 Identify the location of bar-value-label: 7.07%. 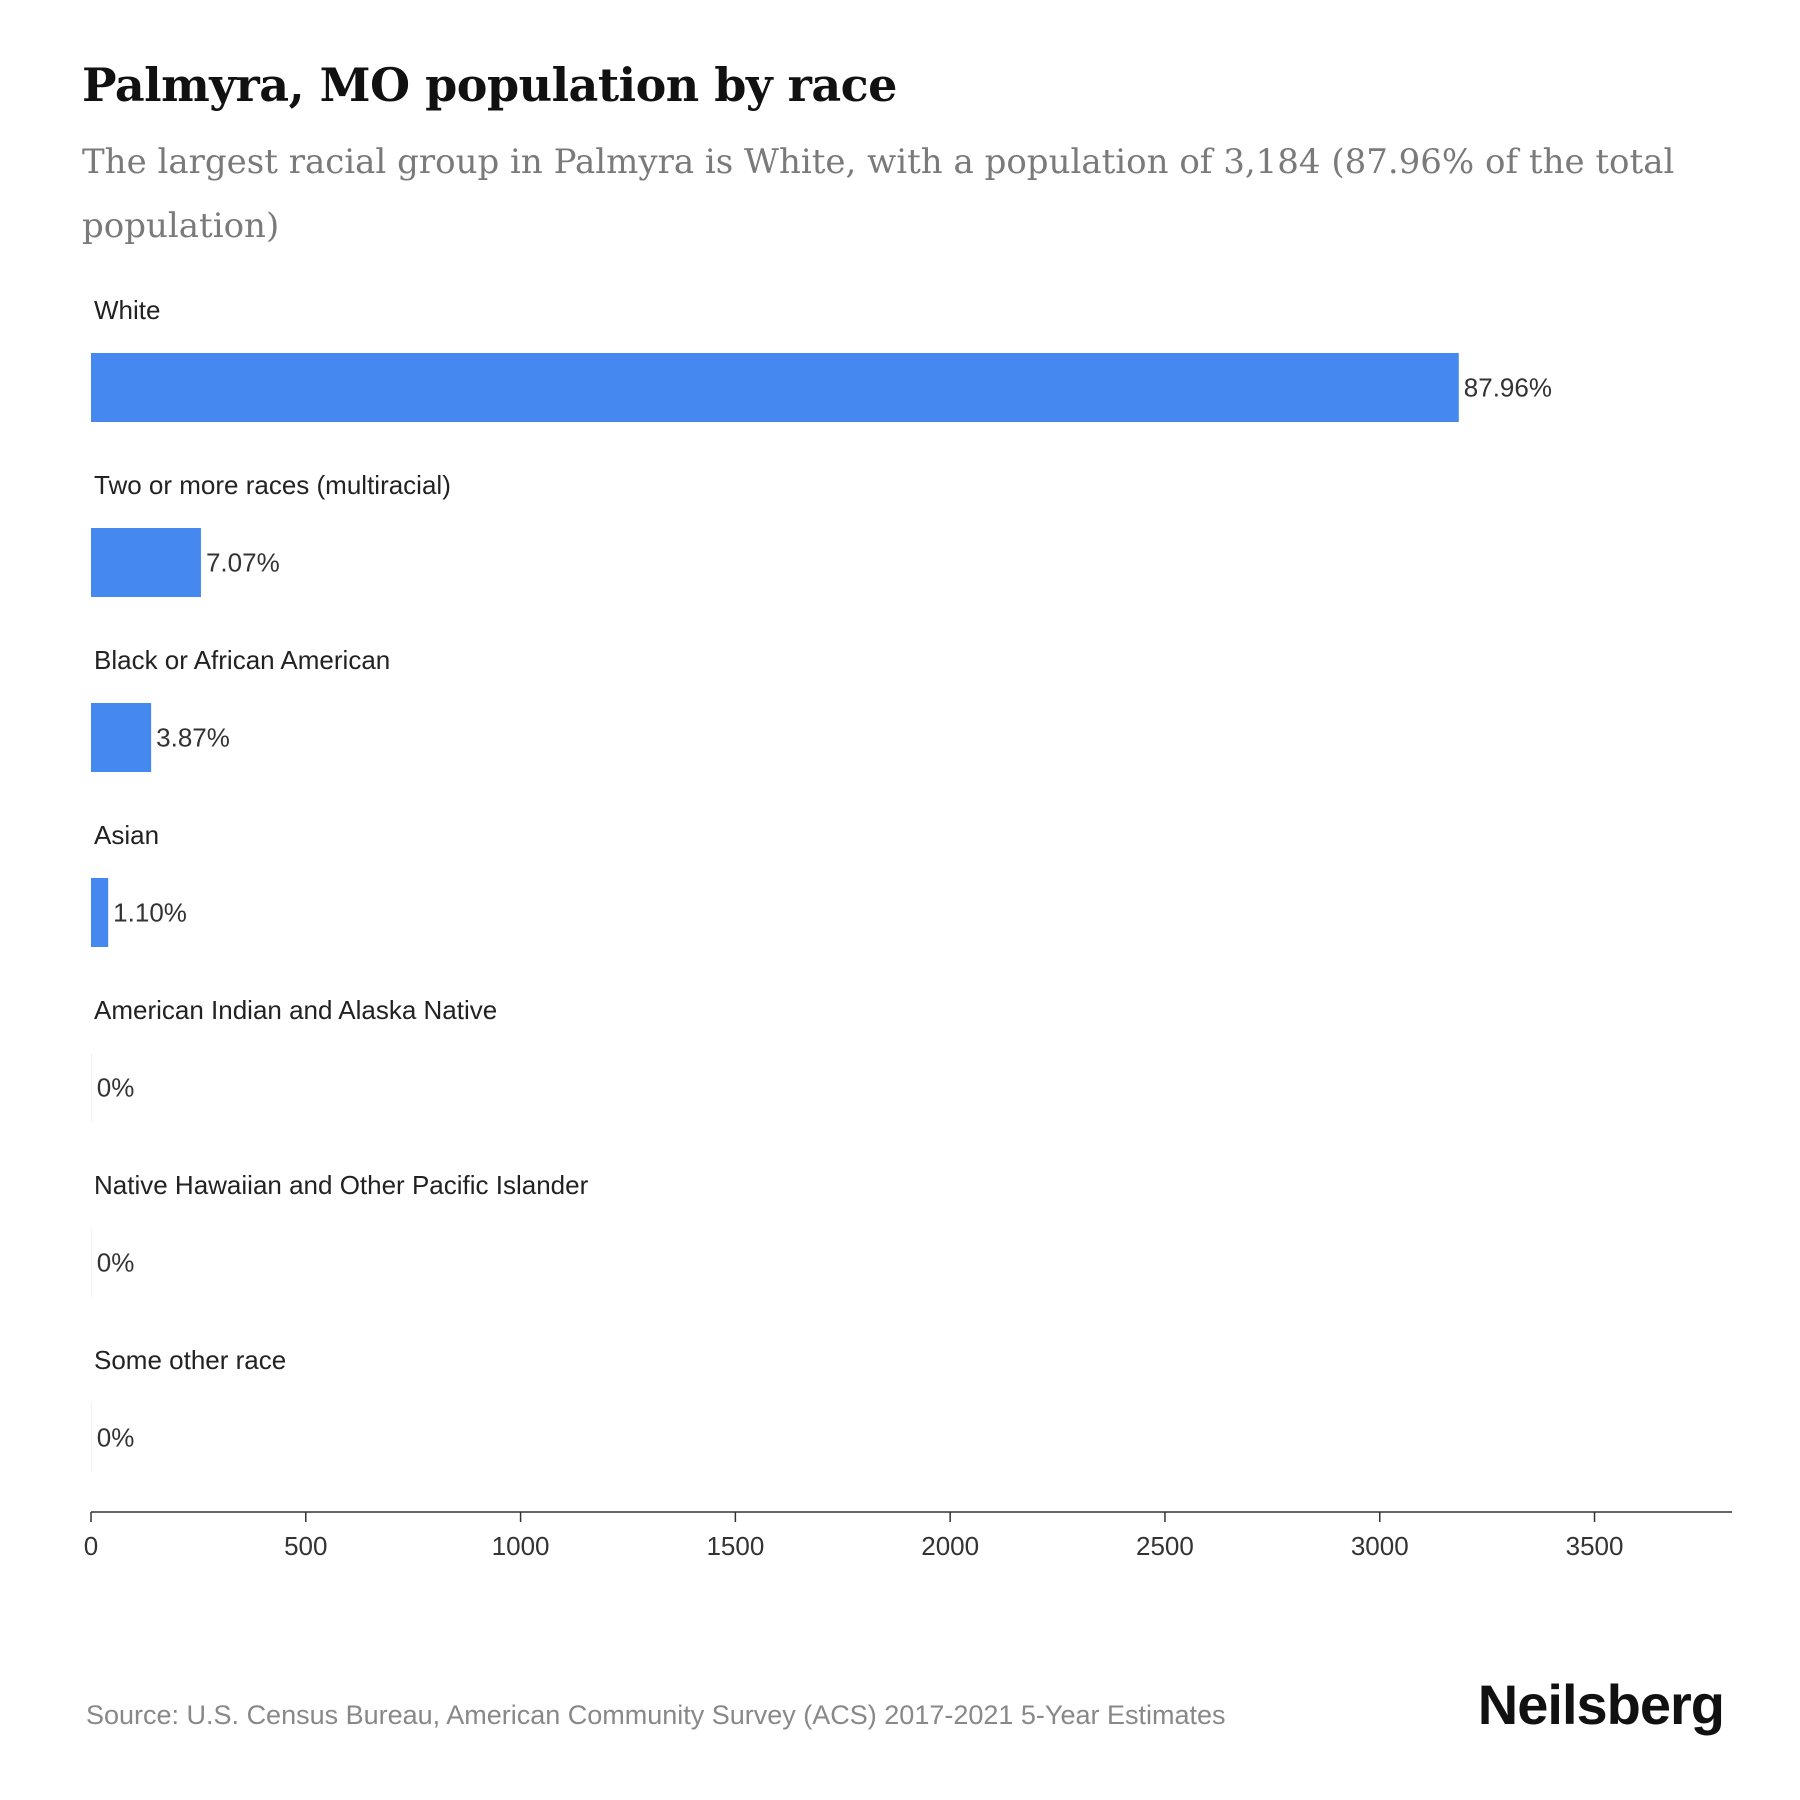
(243, 563).